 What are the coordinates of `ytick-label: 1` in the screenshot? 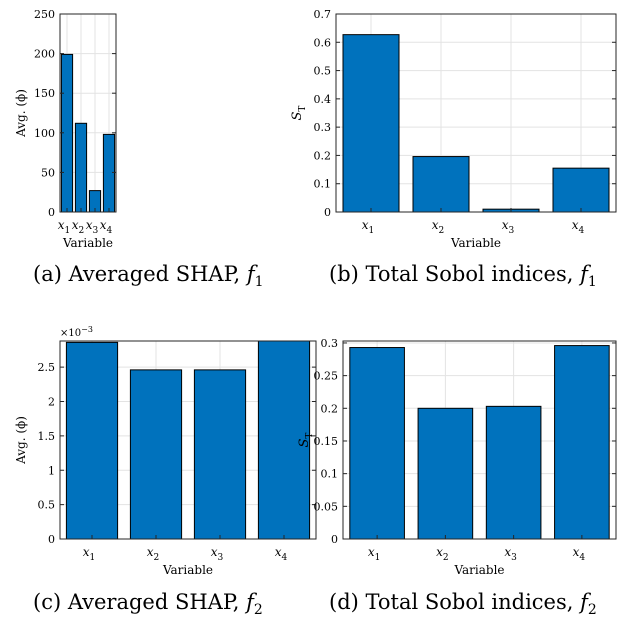 It's located at (51, 470).